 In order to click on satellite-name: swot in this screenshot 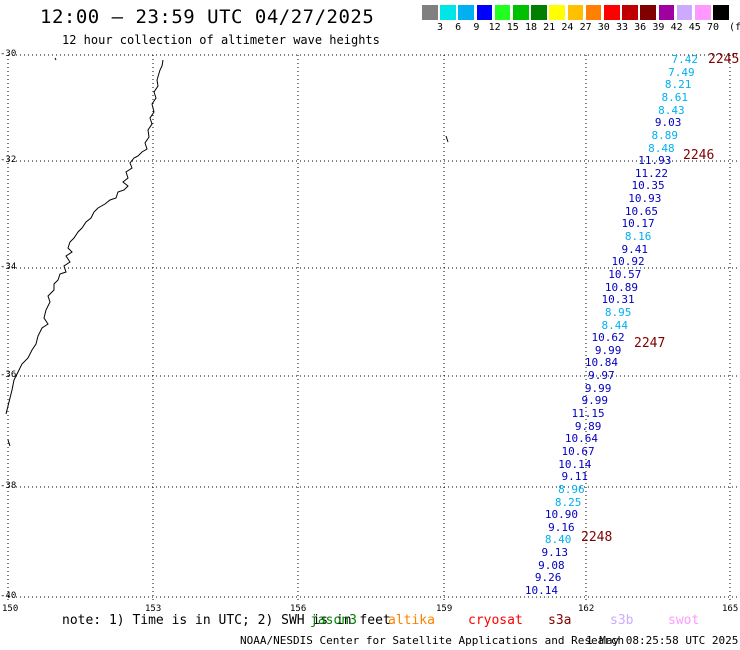, I will do `click(684, 620)`.